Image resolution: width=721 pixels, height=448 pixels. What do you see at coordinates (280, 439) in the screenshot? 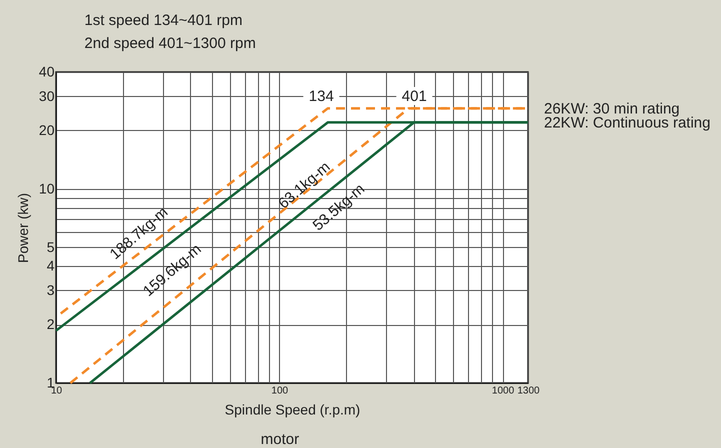
I see `text: motor` at bounding box center [280, 439].